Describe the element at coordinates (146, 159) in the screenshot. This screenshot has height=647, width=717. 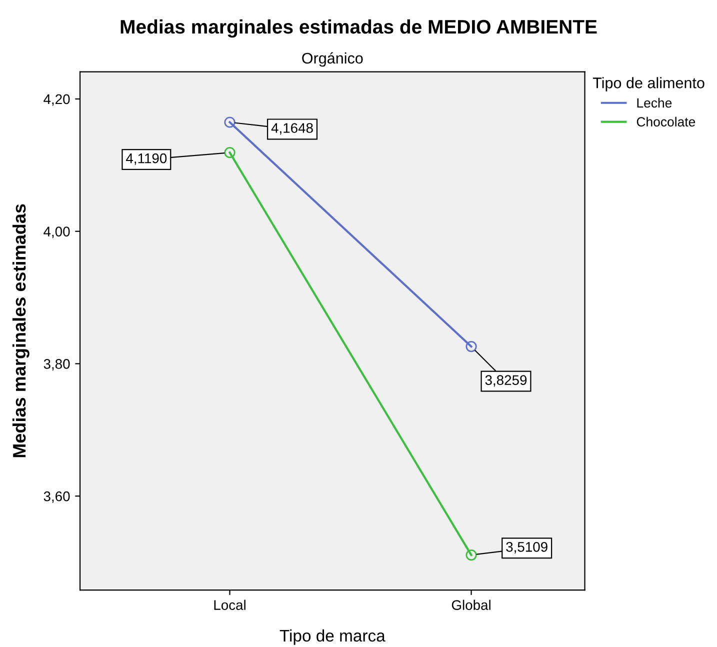
I see `data-label: 4,1190` at that location.